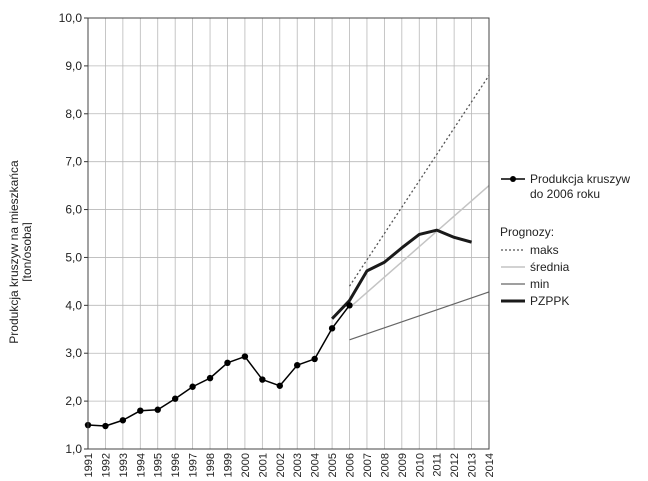  What do you see at coordinates (26, 251) in the screenshot?
I see `y-axis-label-line-2: [ton/osoba]` at bounding box center [26, 251].